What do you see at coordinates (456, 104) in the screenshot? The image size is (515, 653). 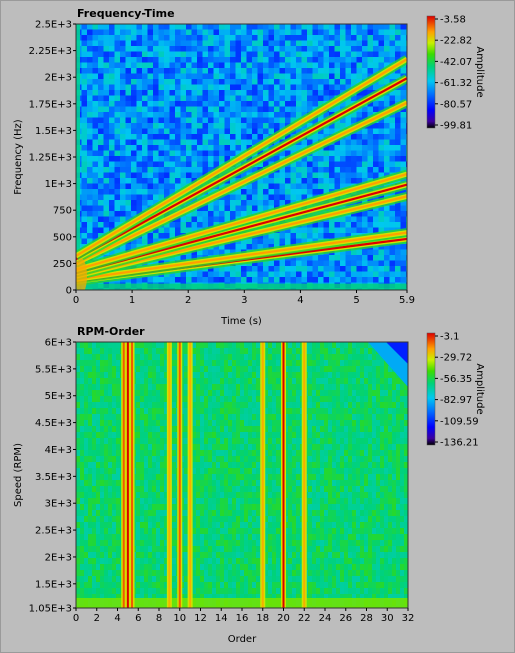 I see `colorbar-tick-label: -80.57` at bounding box center [456, 104].